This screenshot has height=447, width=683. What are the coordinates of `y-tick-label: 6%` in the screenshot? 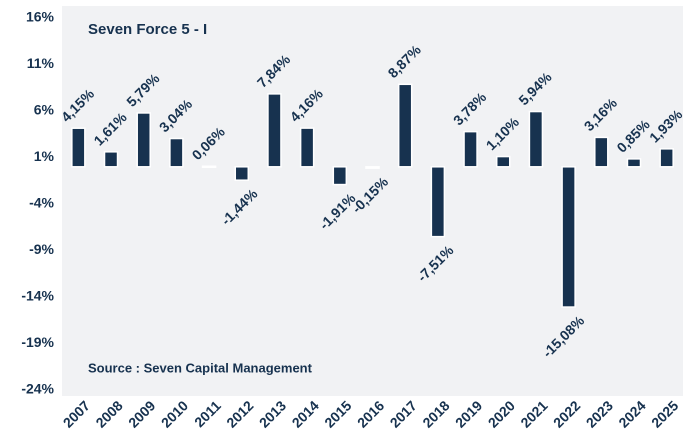 It's located at (44, 110).